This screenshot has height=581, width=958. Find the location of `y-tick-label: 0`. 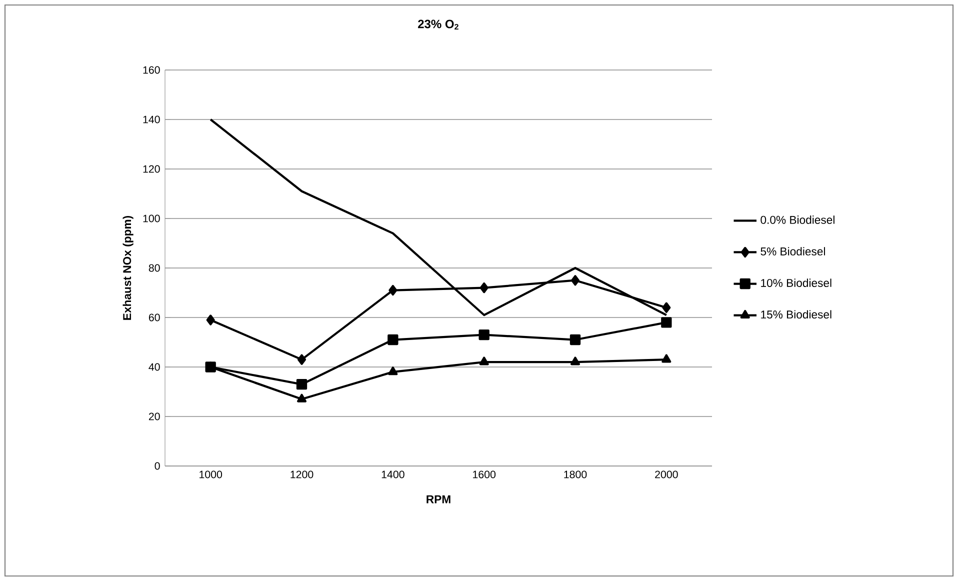

y-tick-label: 0 is located at coordinates (157, 466).